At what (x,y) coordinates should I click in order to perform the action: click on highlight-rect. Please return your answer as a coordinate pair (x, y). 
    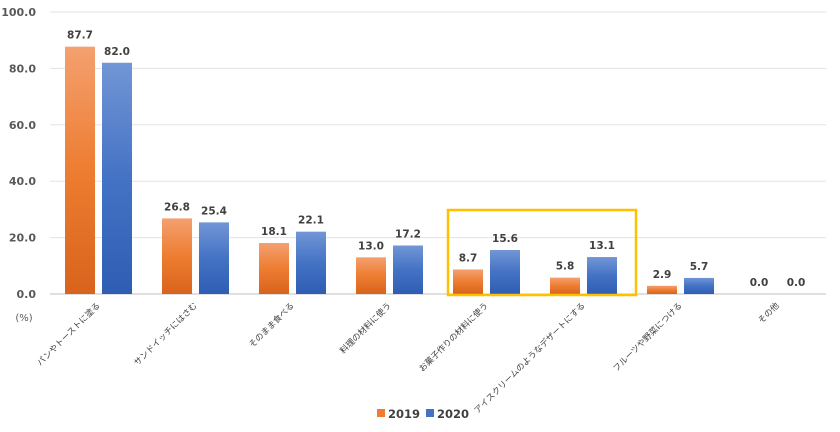
    Looking at the image, I should click on (542, 252).